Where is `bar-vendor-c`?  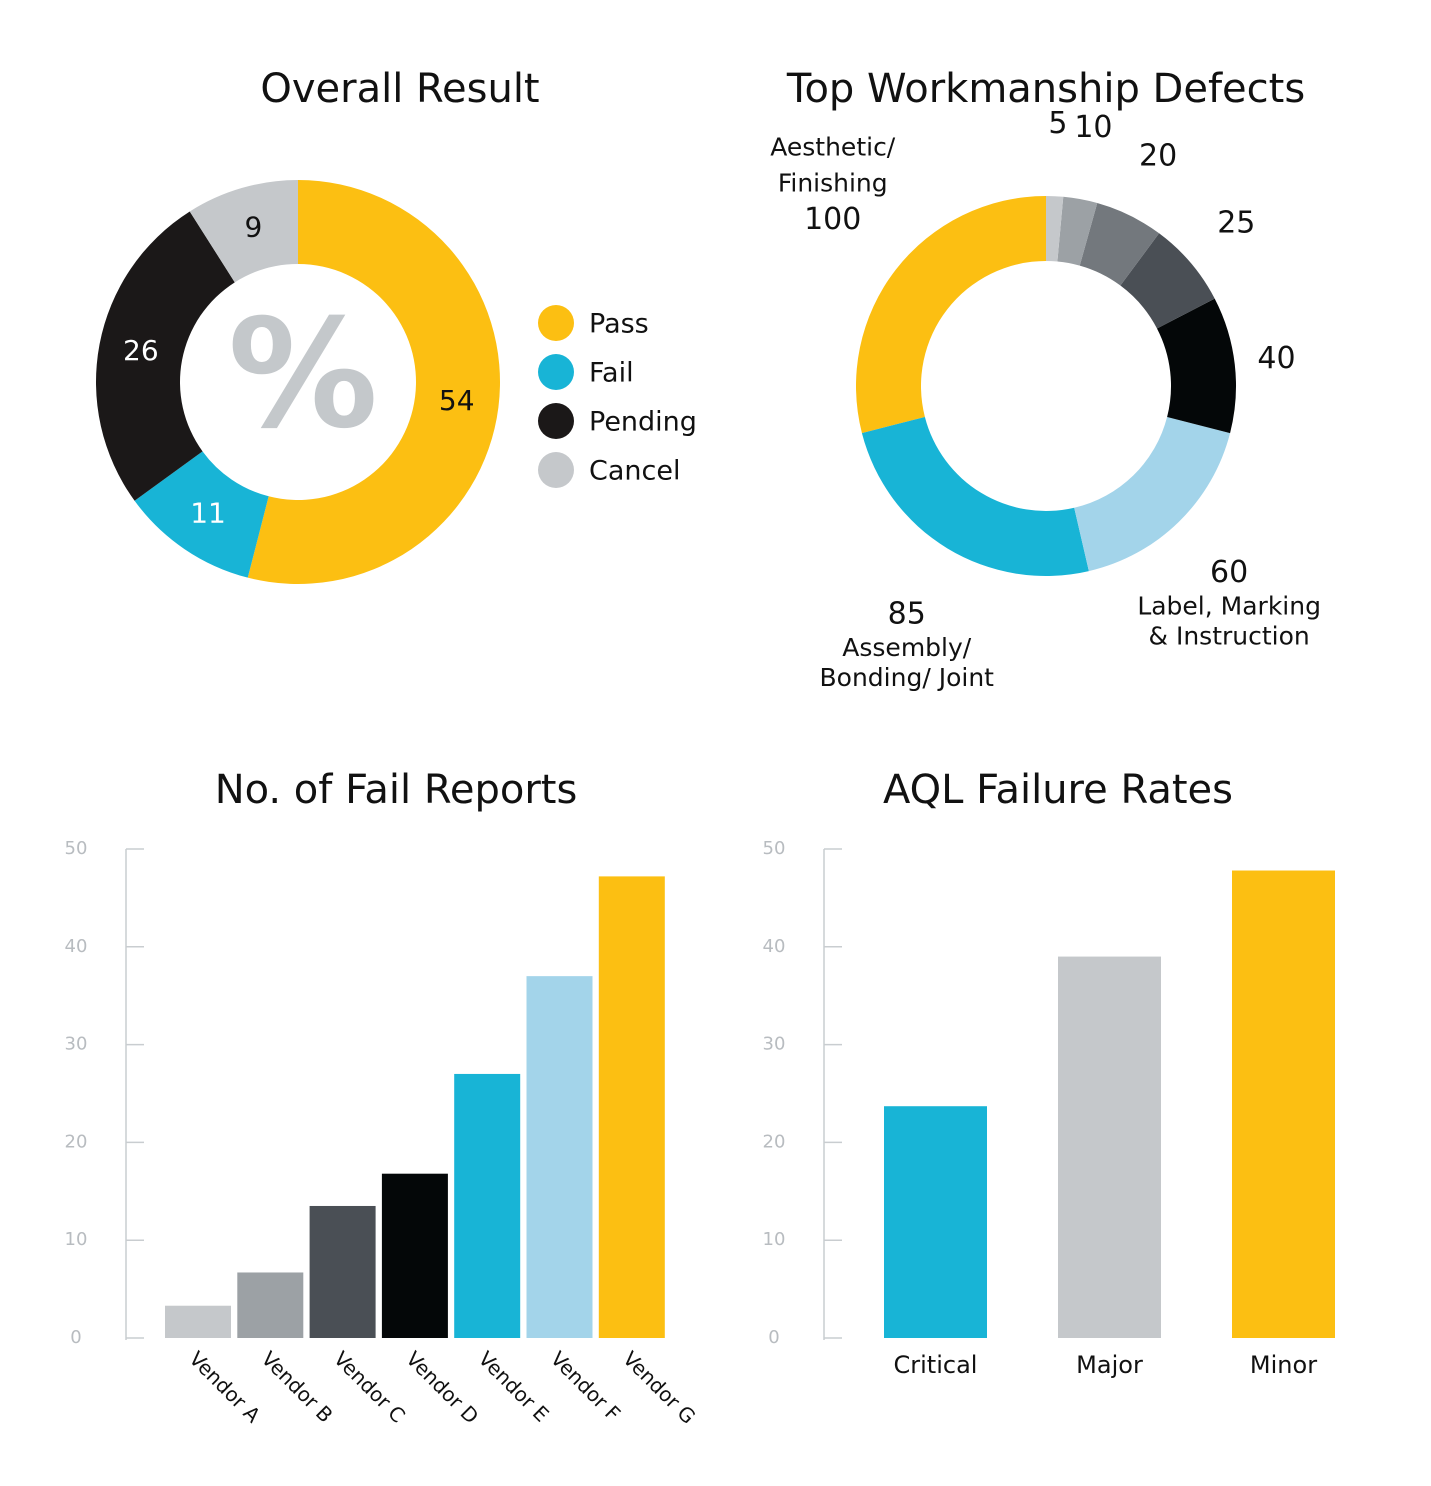 bar-vendor-c is located at coordinates (342, 1271).